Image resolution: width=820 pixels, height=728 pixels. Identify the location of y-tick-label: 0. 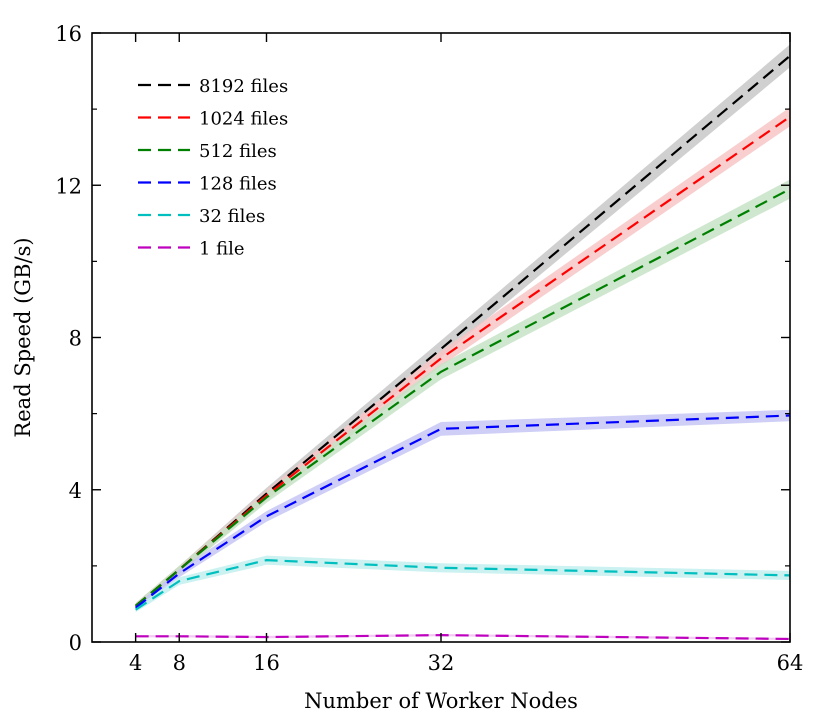
(75, 643).